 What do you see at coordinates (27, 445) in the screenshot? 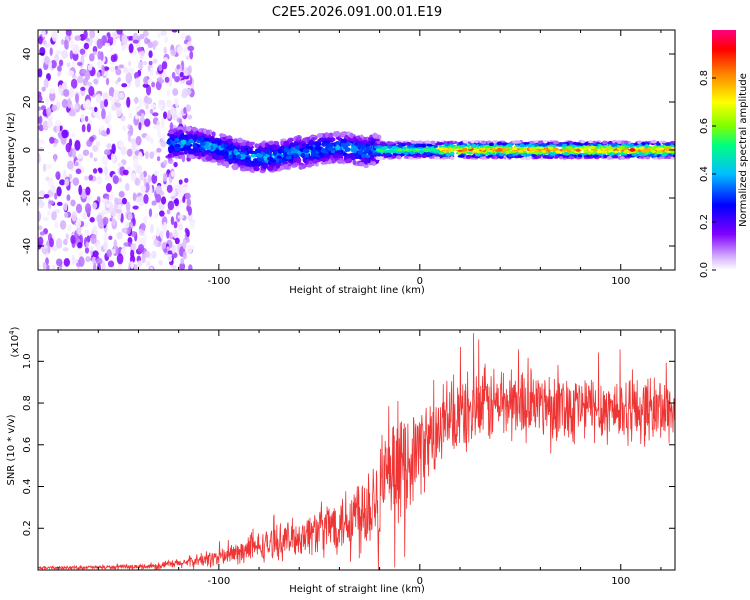
I see `snr-ytick-label: 0.6` at bounding box center [27, 445].